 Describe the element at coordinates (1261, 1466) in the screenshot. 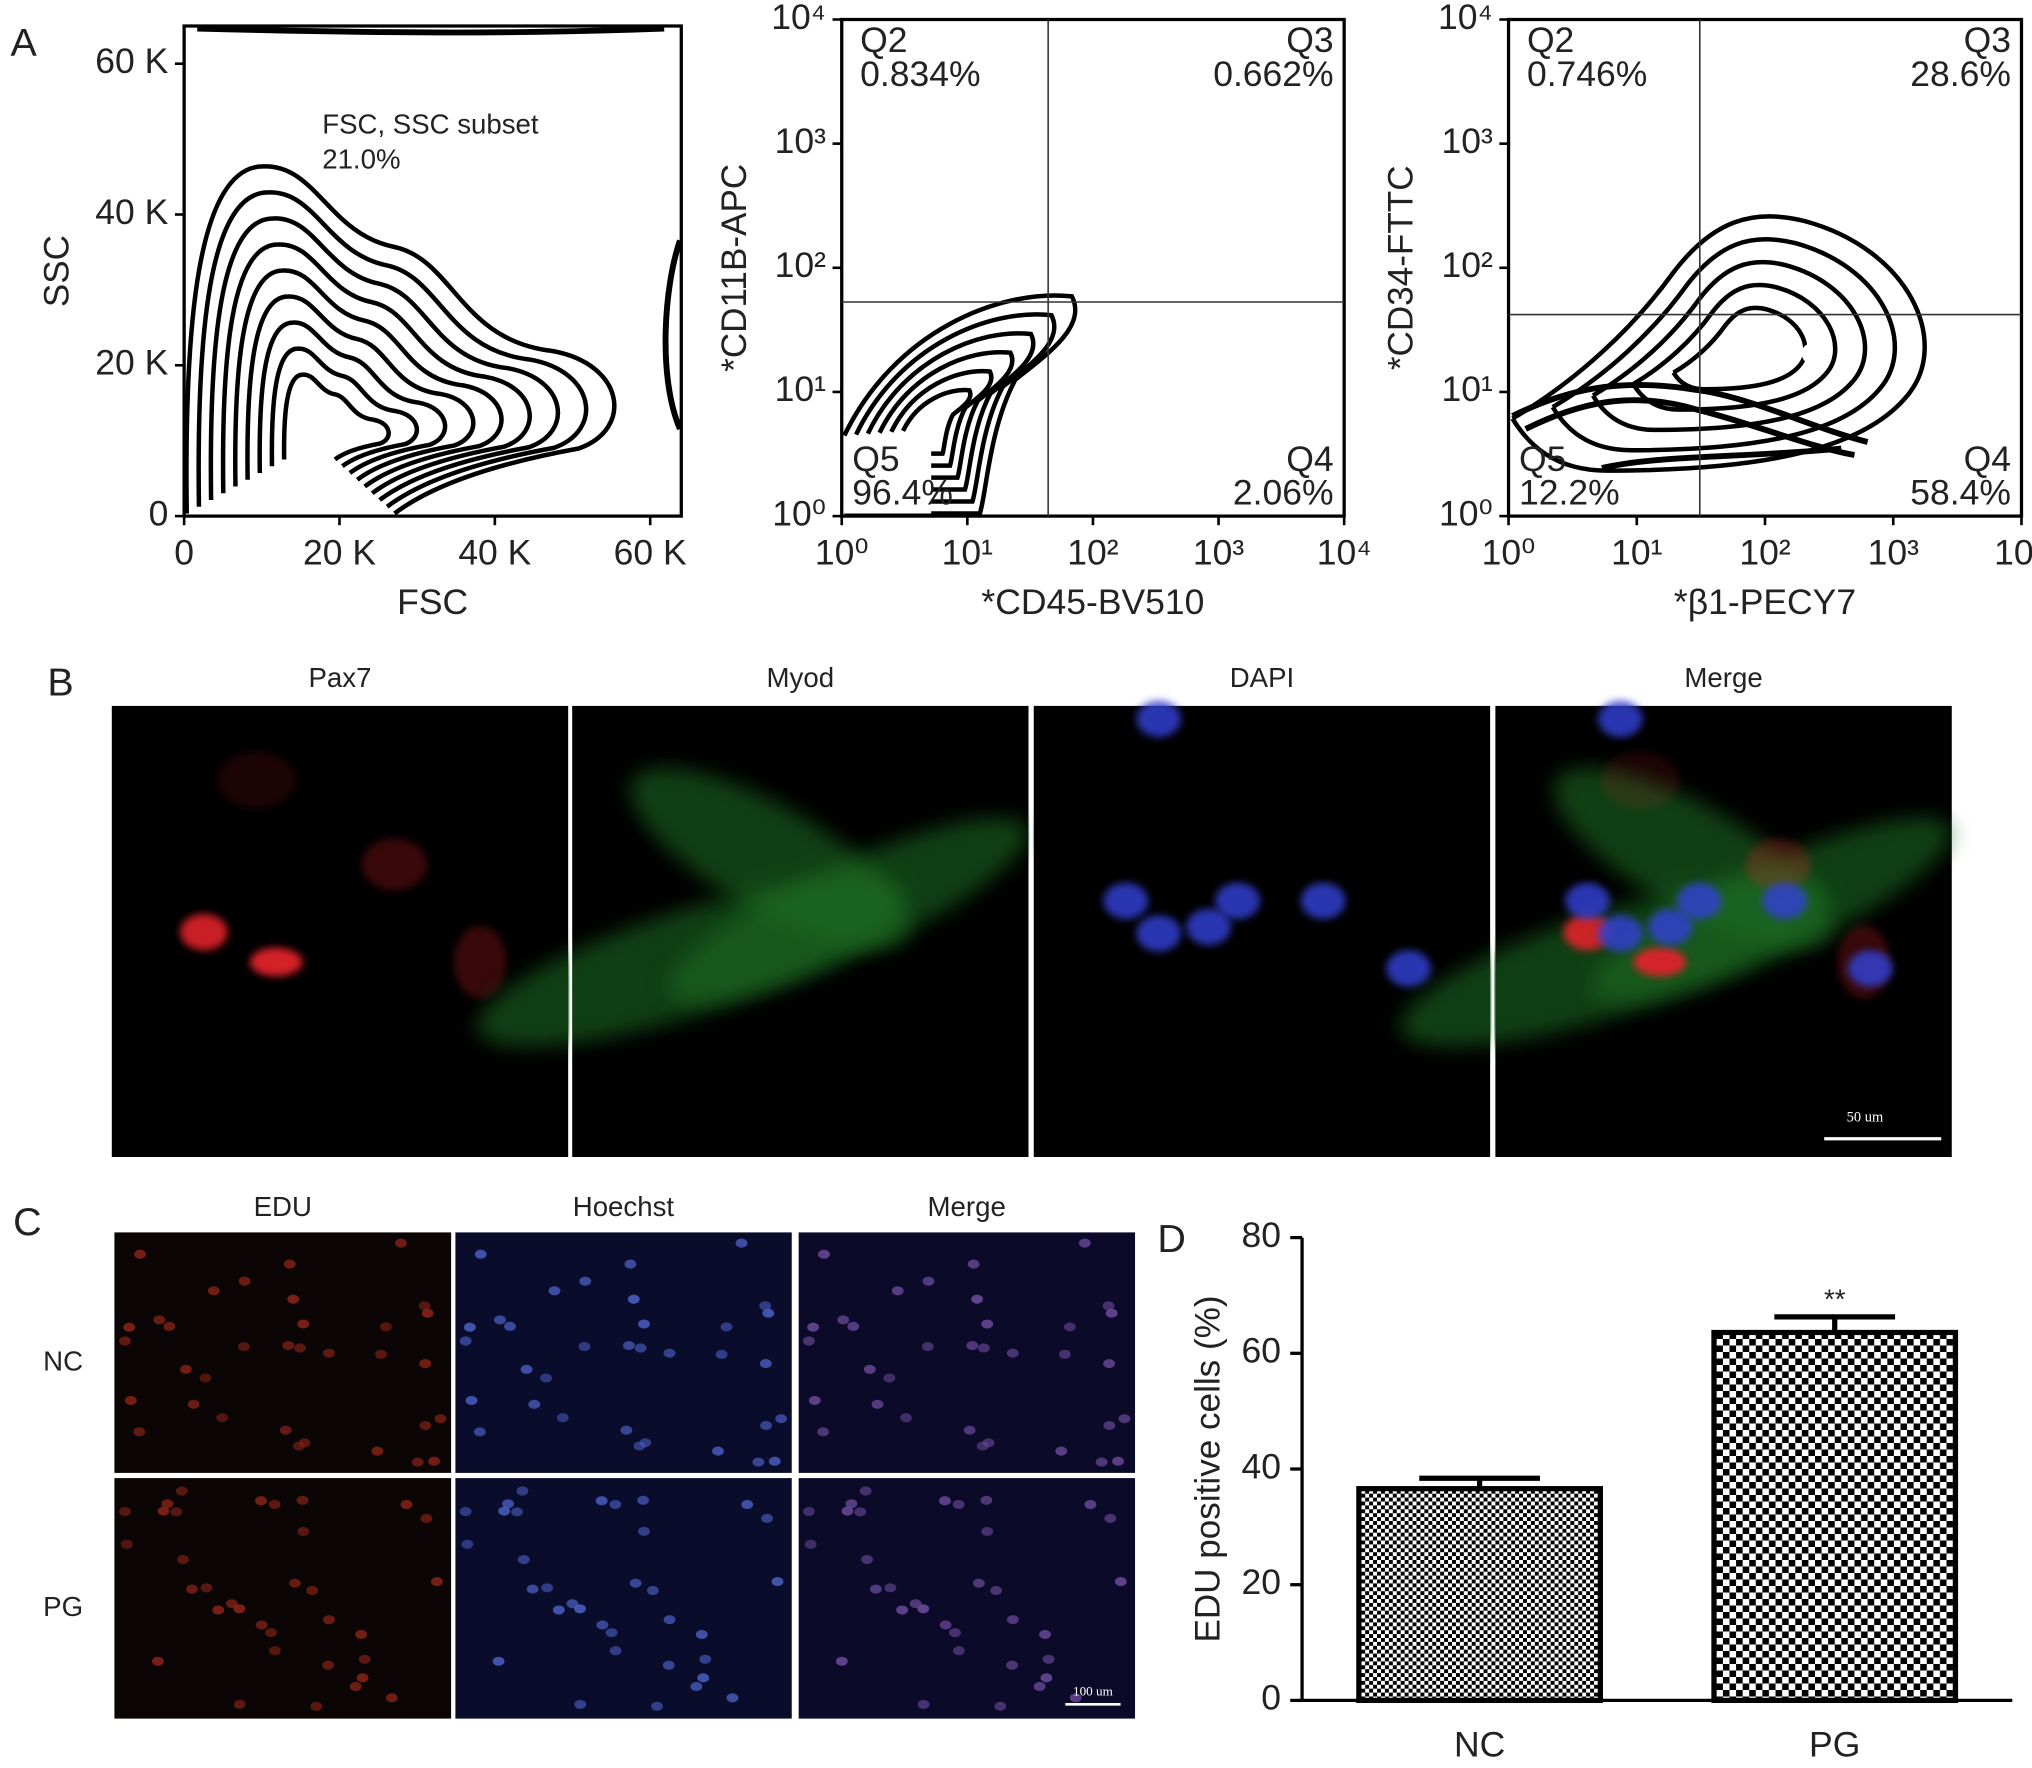

I see `y-tick-label: 40` at that location.